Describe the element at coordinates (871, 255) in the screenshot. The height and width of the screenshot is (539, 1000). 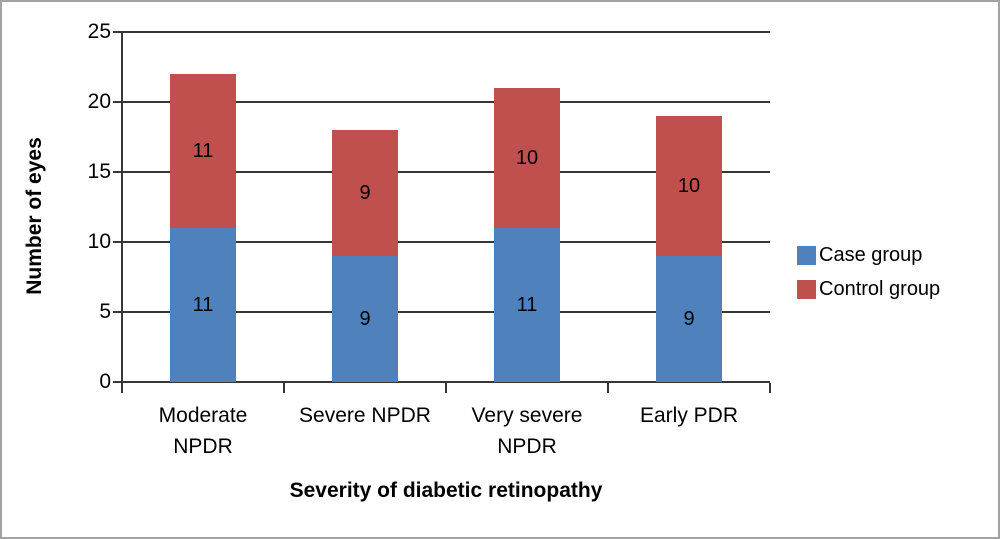
I see `legend-label: Case group` at that location.